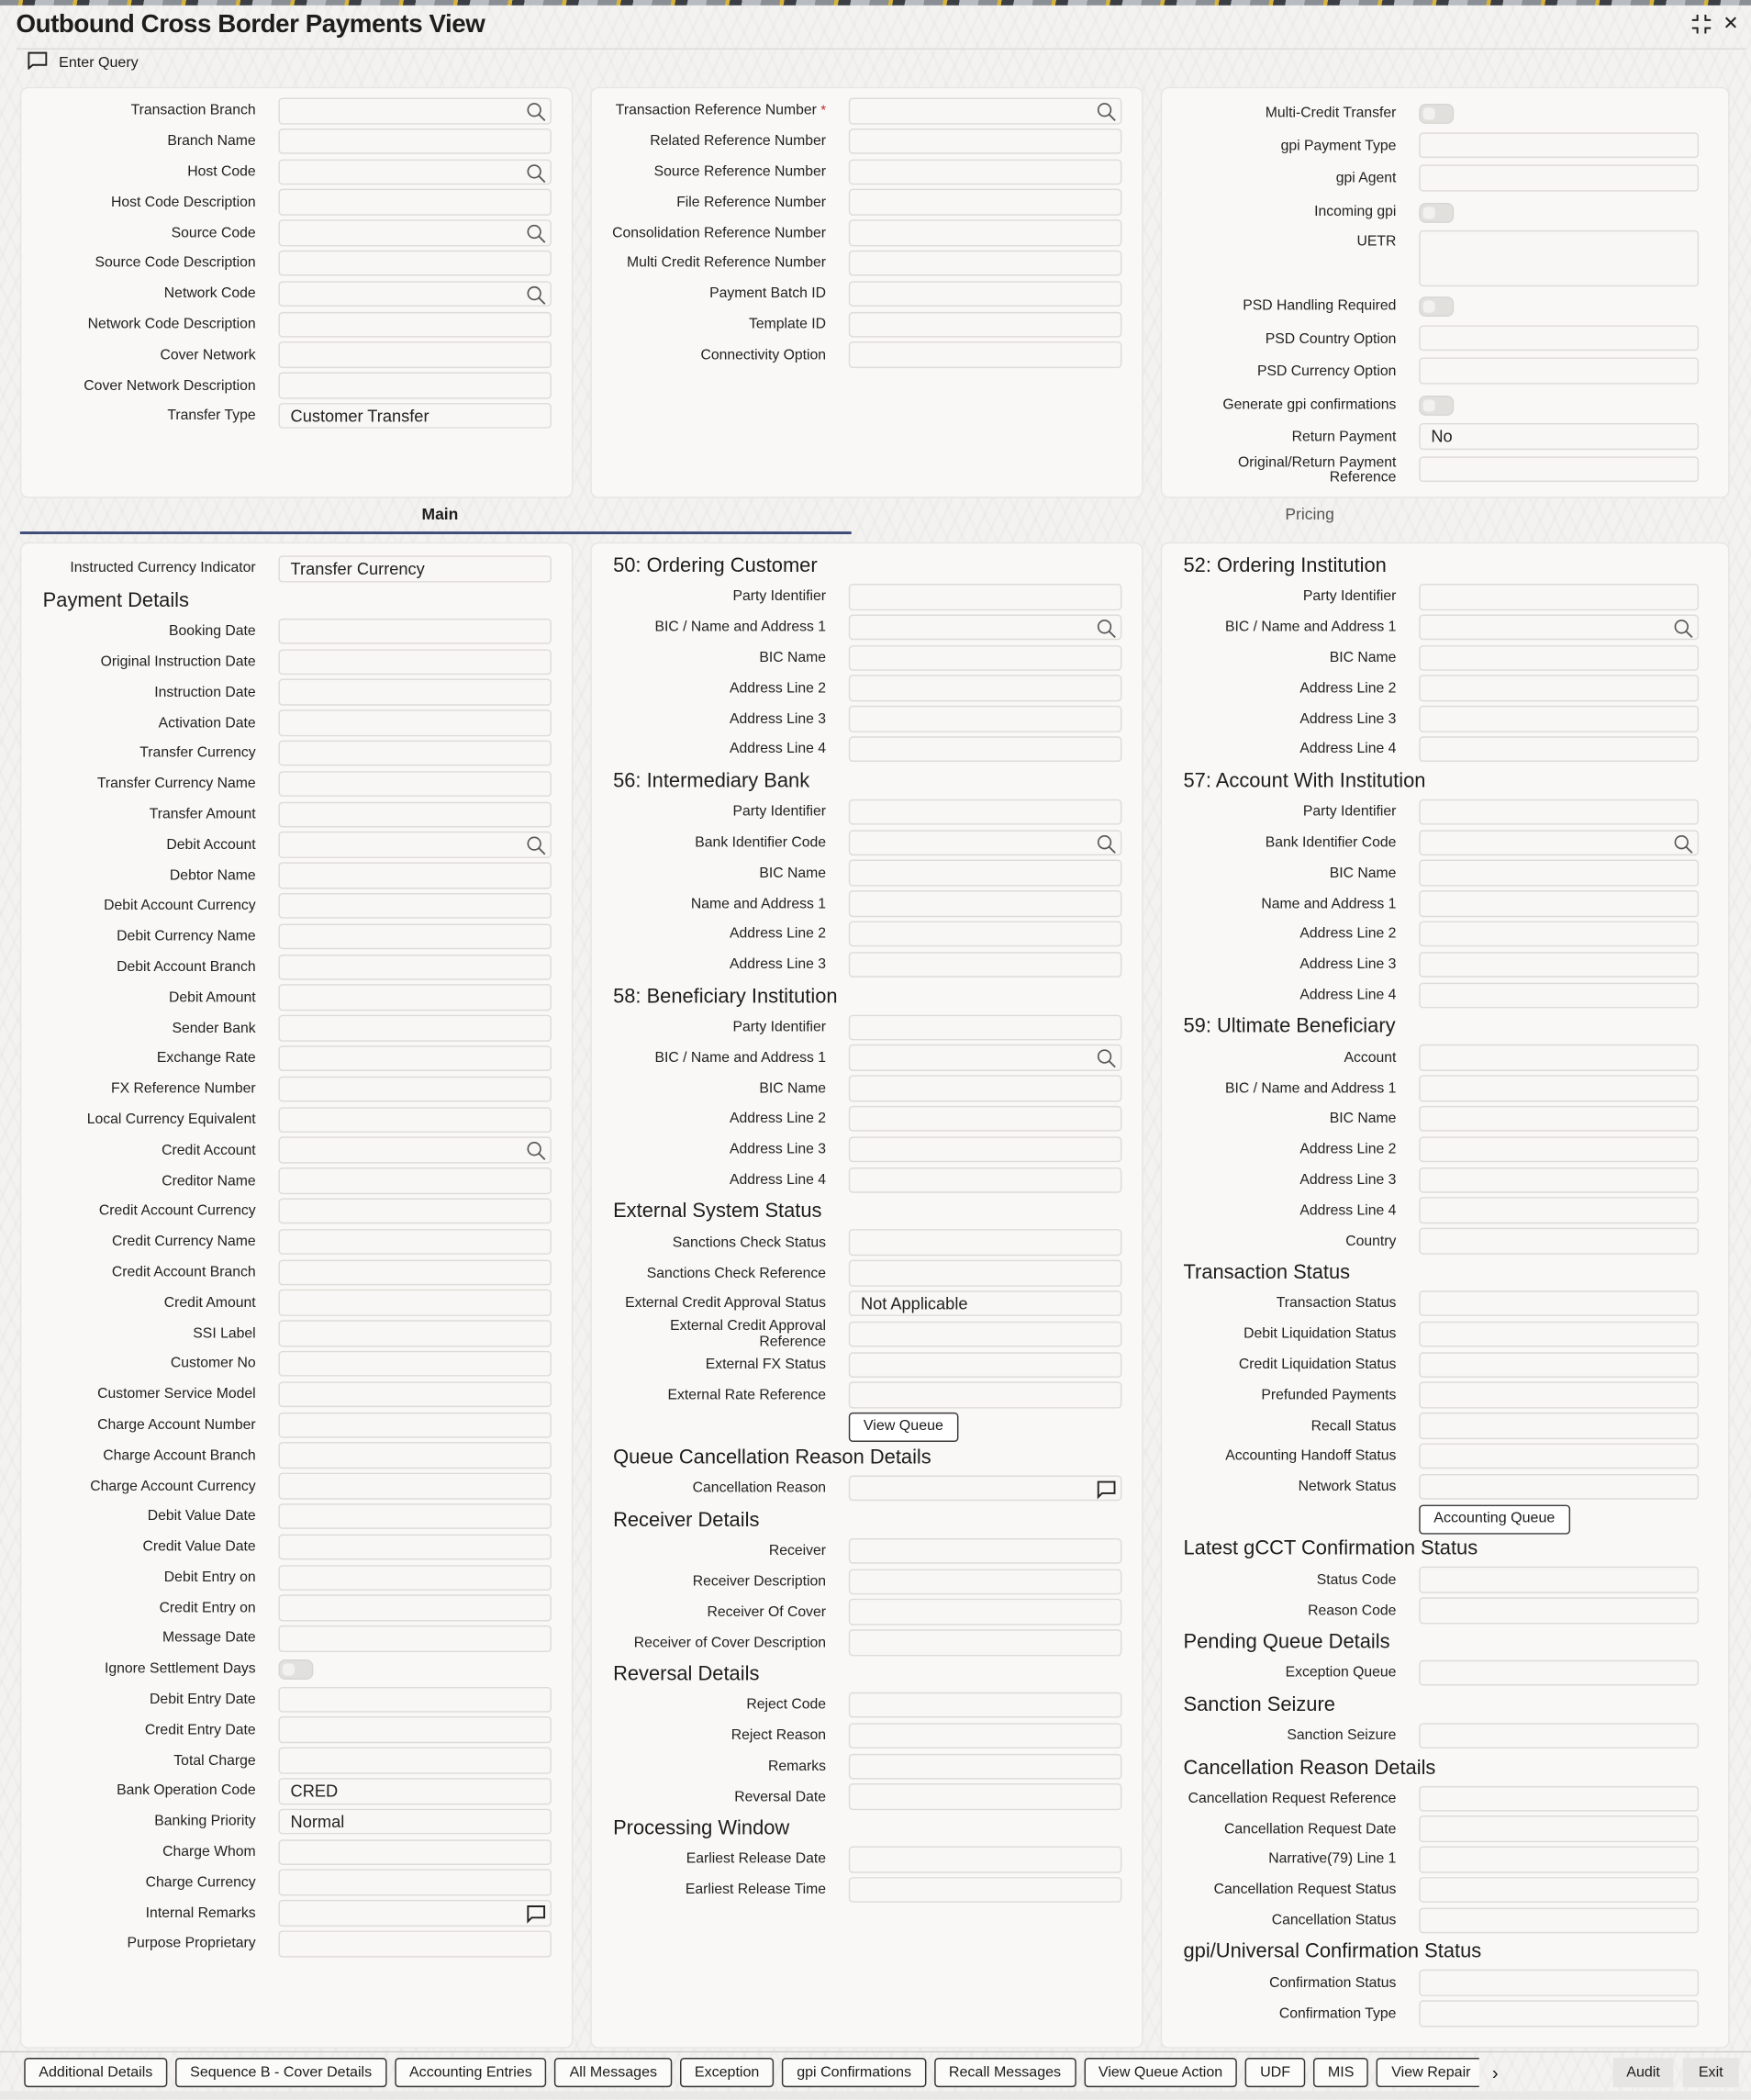 The width and height of the screenshot is (1751, 2100). Describe the element at coordinates (1559, 469) in the screenshot. I see `original-return-payment-reference-input` at that location.